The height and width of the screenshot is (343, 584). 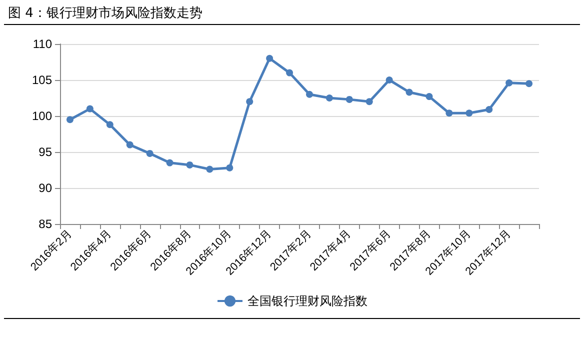 I want to click on chart-title: 图 4：银行理财市场风险指数走势, so click(x=105, y=13).